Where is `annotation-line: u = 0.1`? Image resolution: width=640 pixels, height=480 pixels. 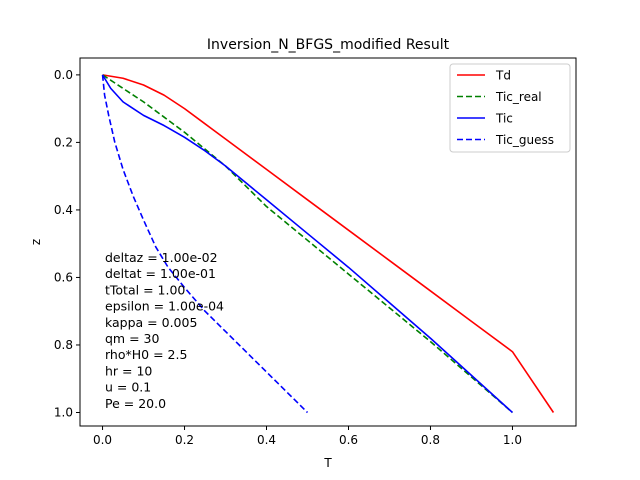
annotation-line: u = 0.1 is located at coordinates (128, 387).